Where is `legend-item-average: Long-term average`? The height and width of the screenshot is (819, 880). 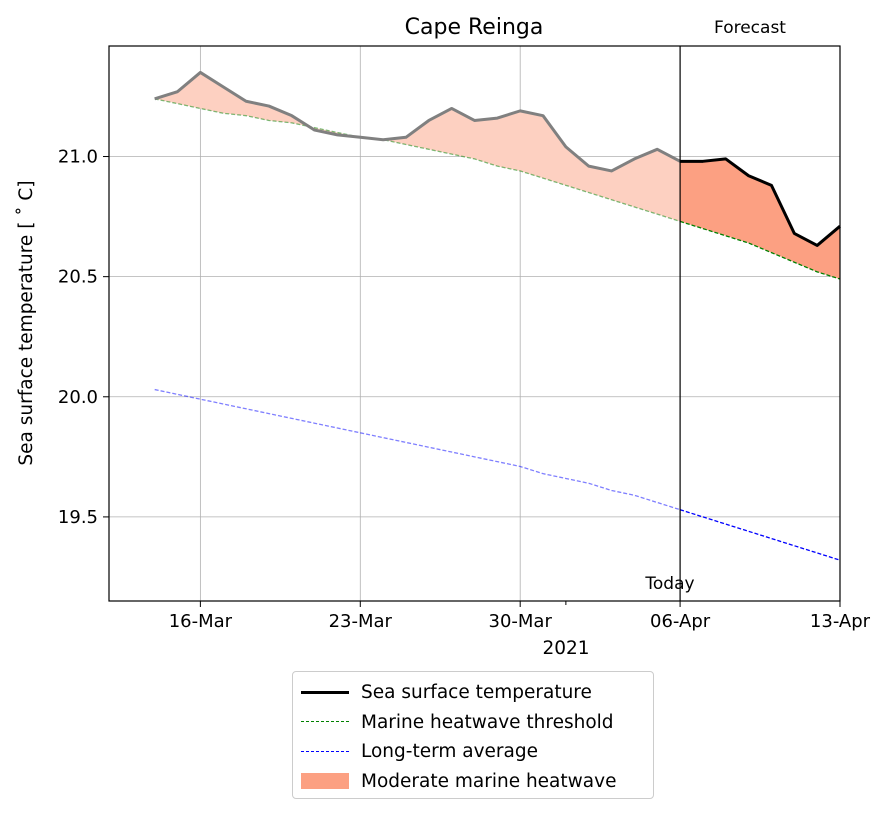
legend-item-average: Long-term average is located at coordinates (473, 752).